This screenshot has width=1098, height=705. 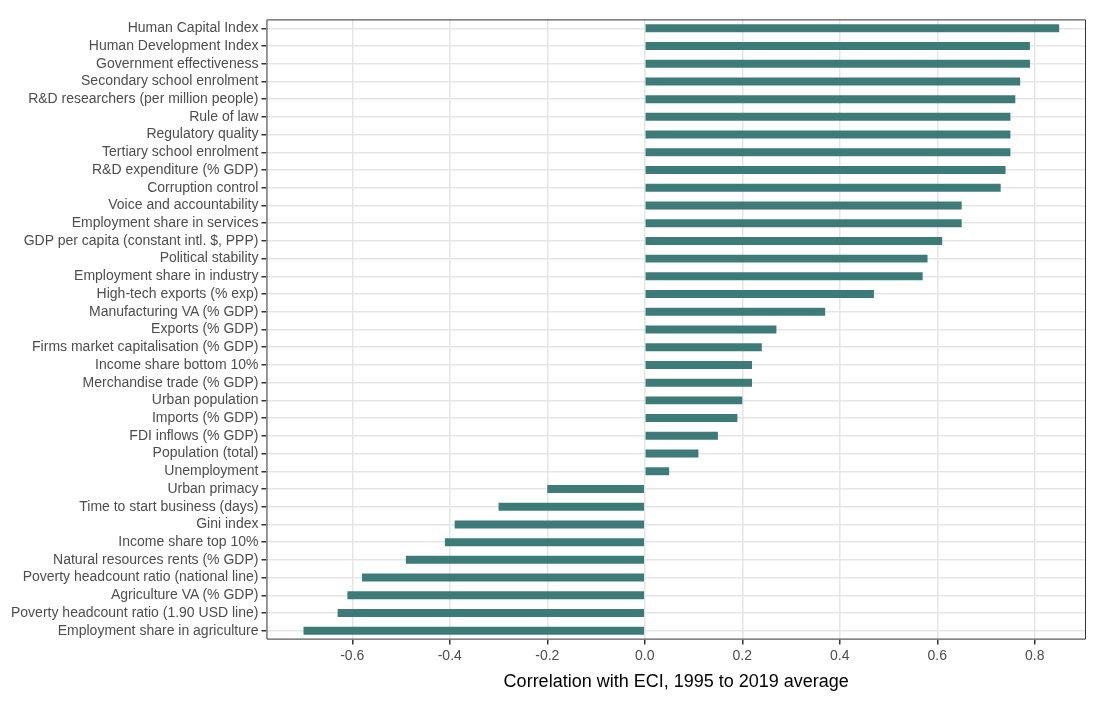 I want to click on x-axis-title: Correlation with ECI, 1995 to 2019 average, so click(x=676, y=681).